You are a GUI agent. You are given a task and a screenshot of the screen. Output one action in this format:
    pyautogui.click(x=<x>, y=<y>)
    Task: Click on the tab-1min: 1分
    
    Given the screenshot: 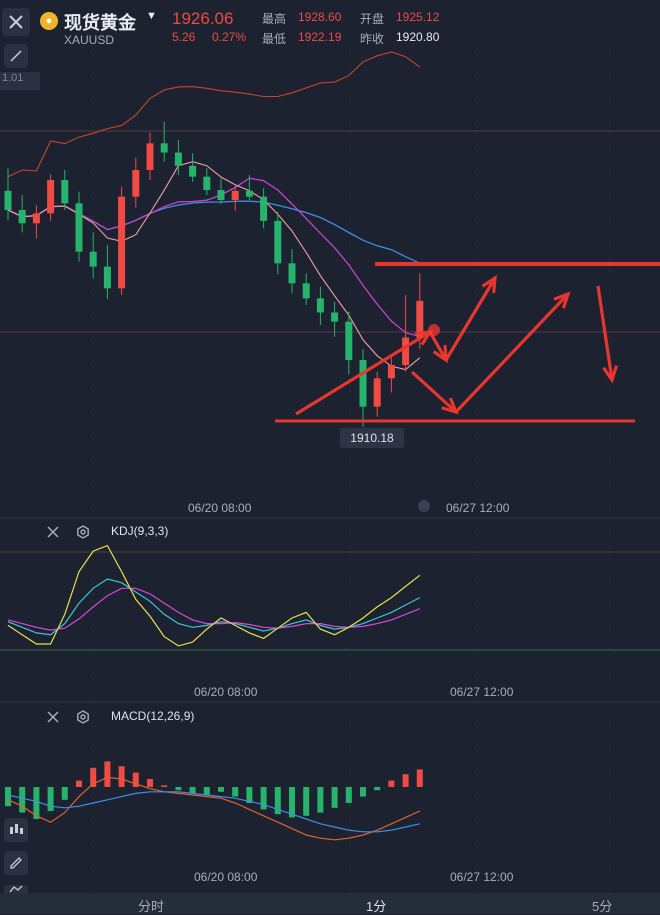 What is the action you would take?
    pyautogui.click(x=376, y=906)
    